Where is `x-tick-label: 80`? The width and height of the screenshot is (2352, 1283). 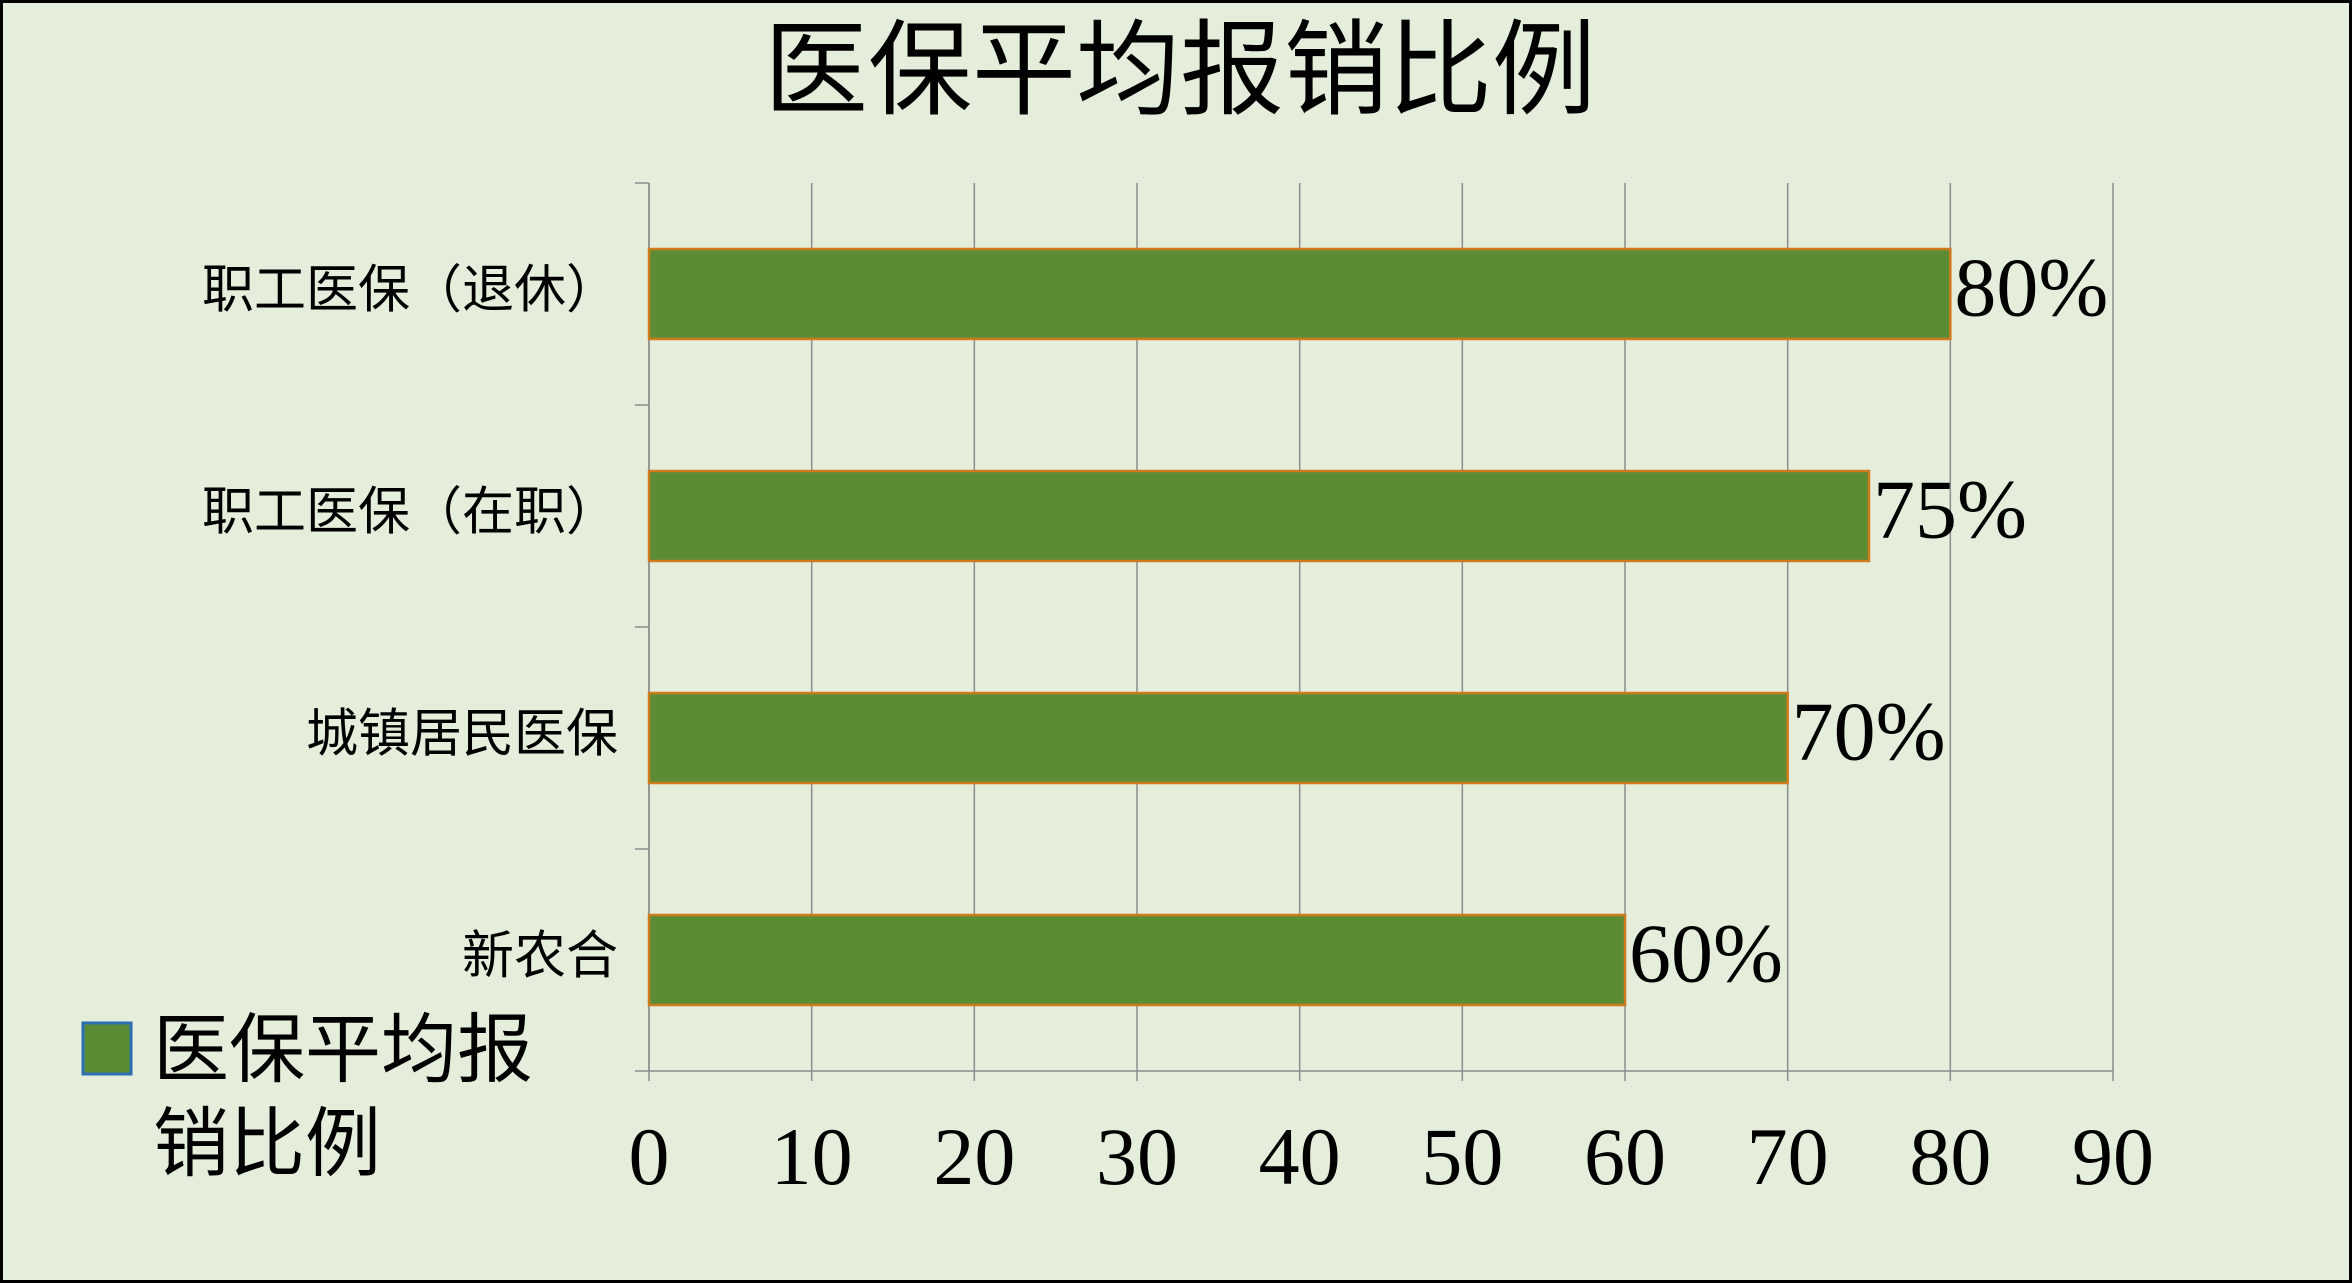 x-tick-label: 80 is located at coordinates (1950, 1156).